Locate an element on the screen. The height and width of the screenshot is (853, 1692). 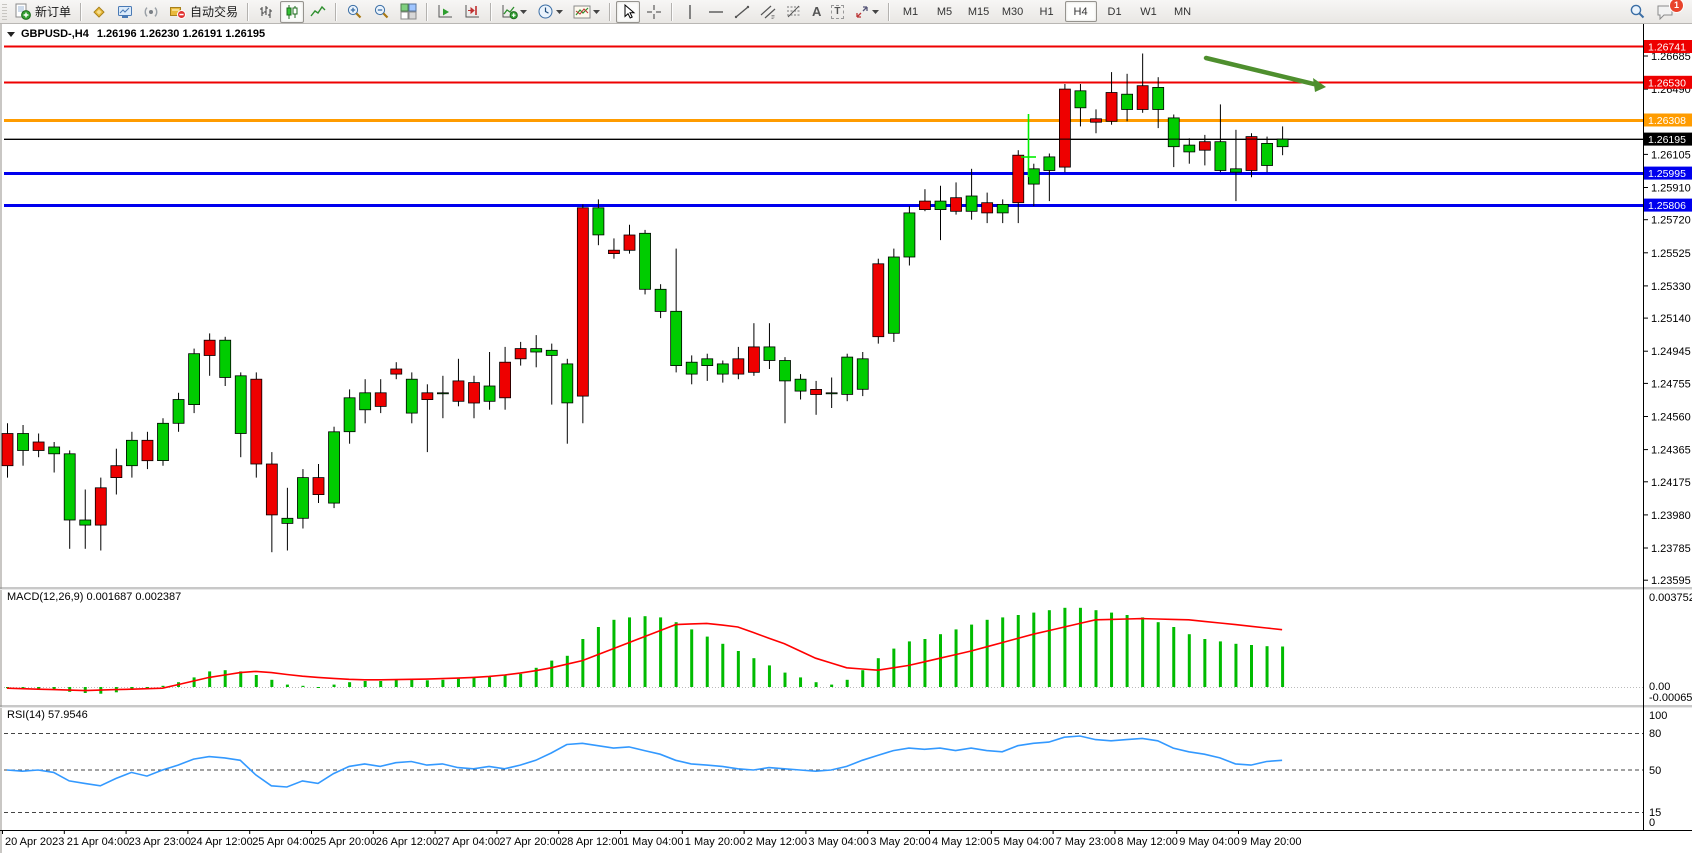
main-toolbar: 新订单 自动交易 is located at coordinates (846, 12).